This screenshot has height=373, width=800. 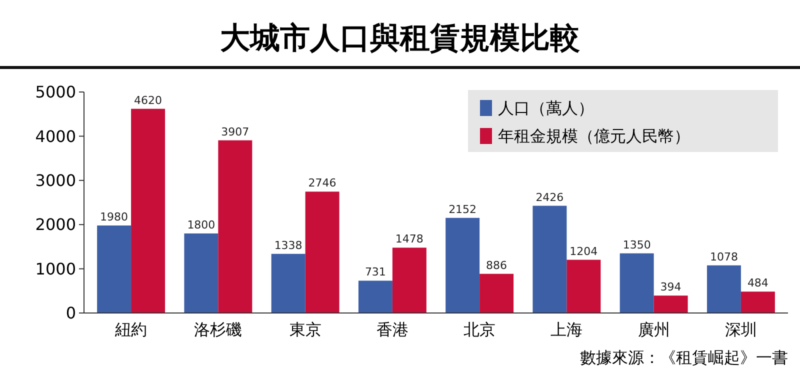 What do you see at coordinates (550, 197) in the screenshot?
I see `data-label: 2426` at bounding box center [550, 197].